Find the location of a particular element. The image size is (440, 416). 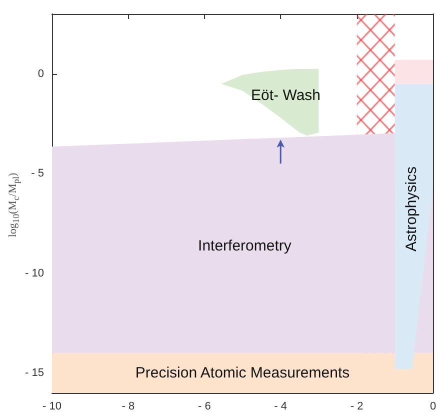

series-label: Precision Atomic Measurements is located at coordinates (242, 373).